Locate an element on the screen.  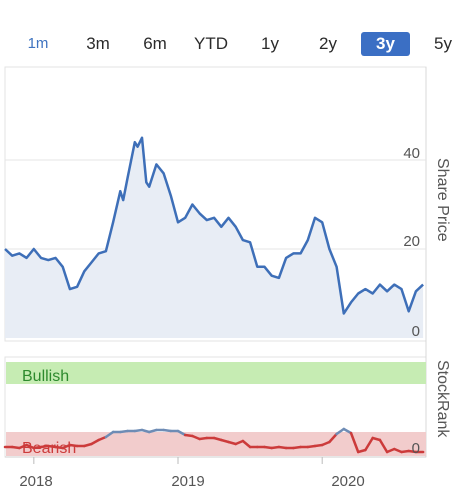
tab-1y: 1y is located at coordinates (270, 43).